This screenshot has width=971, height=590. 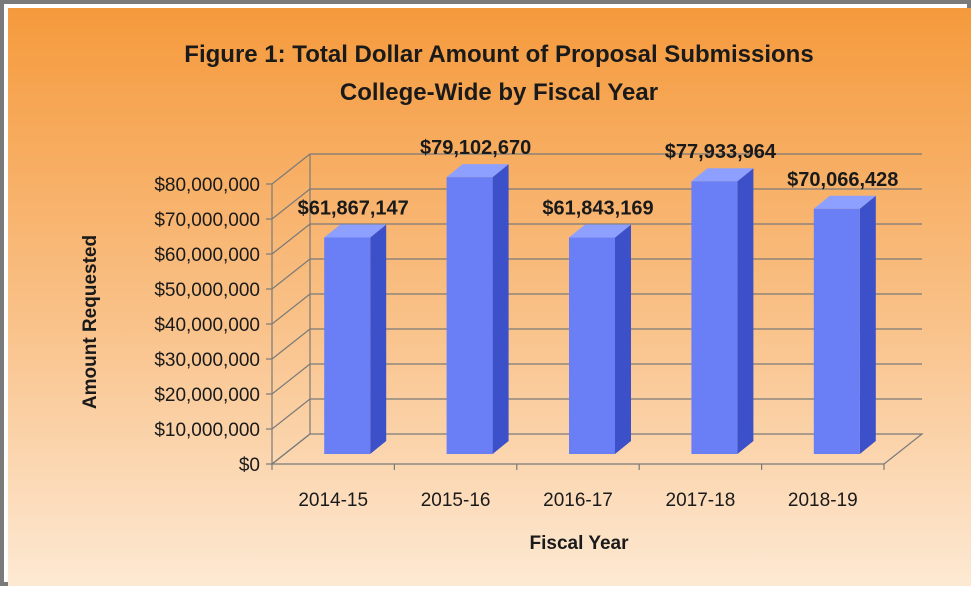 I want to click on y-axis-label: Amount Requested, so click(x=90, y=322).